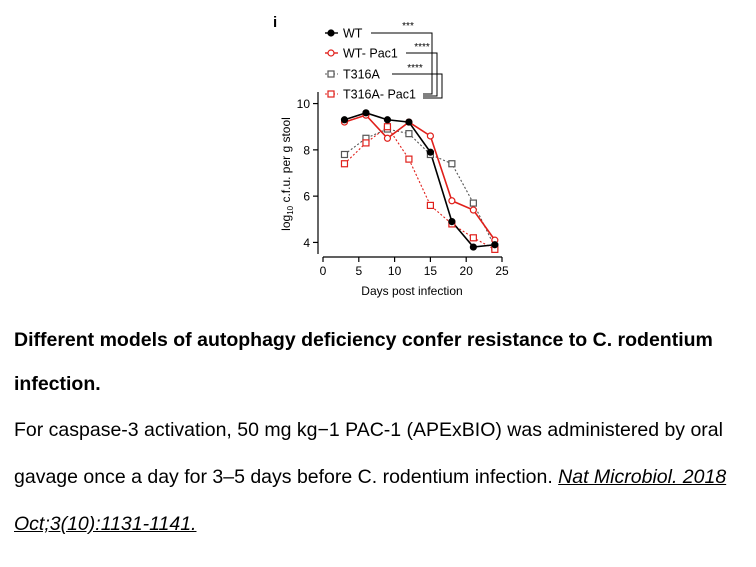  What do you see at coordinates (370, 500) in the screenshot?
I see `citation-link: Nat Microbiol. 2018 Oct;3(10):1131-1141.` at bounding box center [370, 500].